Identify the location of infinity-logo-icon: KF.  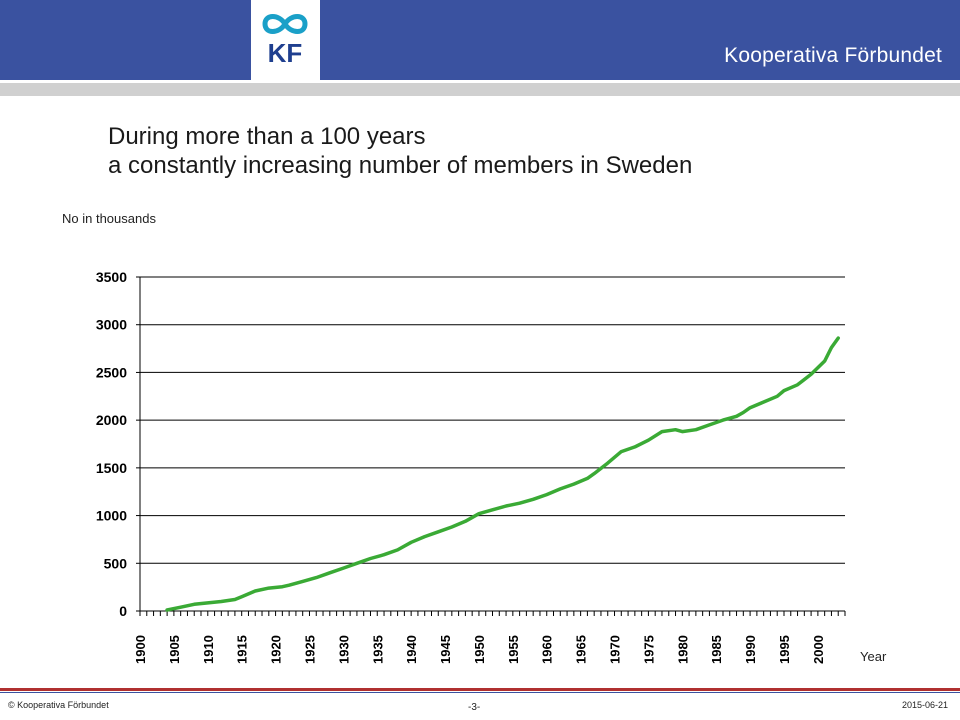
(285, 41).